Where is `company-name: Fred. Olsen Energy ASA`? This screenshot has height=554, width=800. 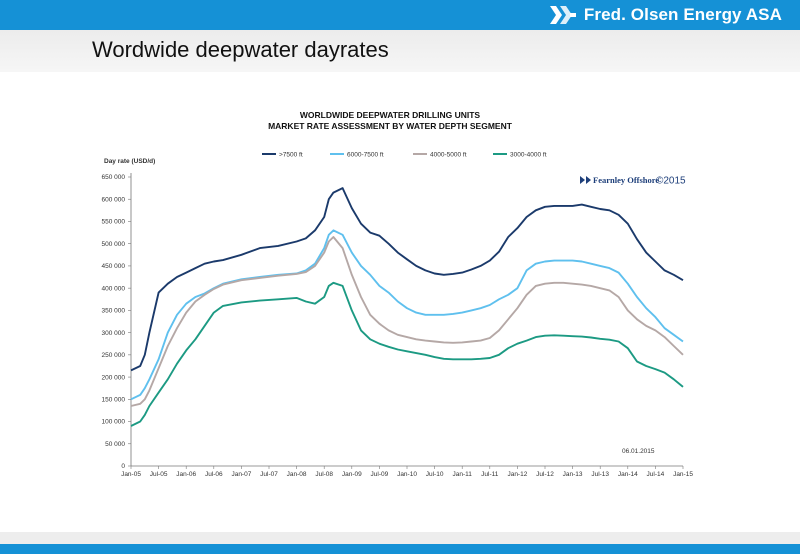 company-name: Fred. Olsen Energy ASA is located at coordinates (682, 14).